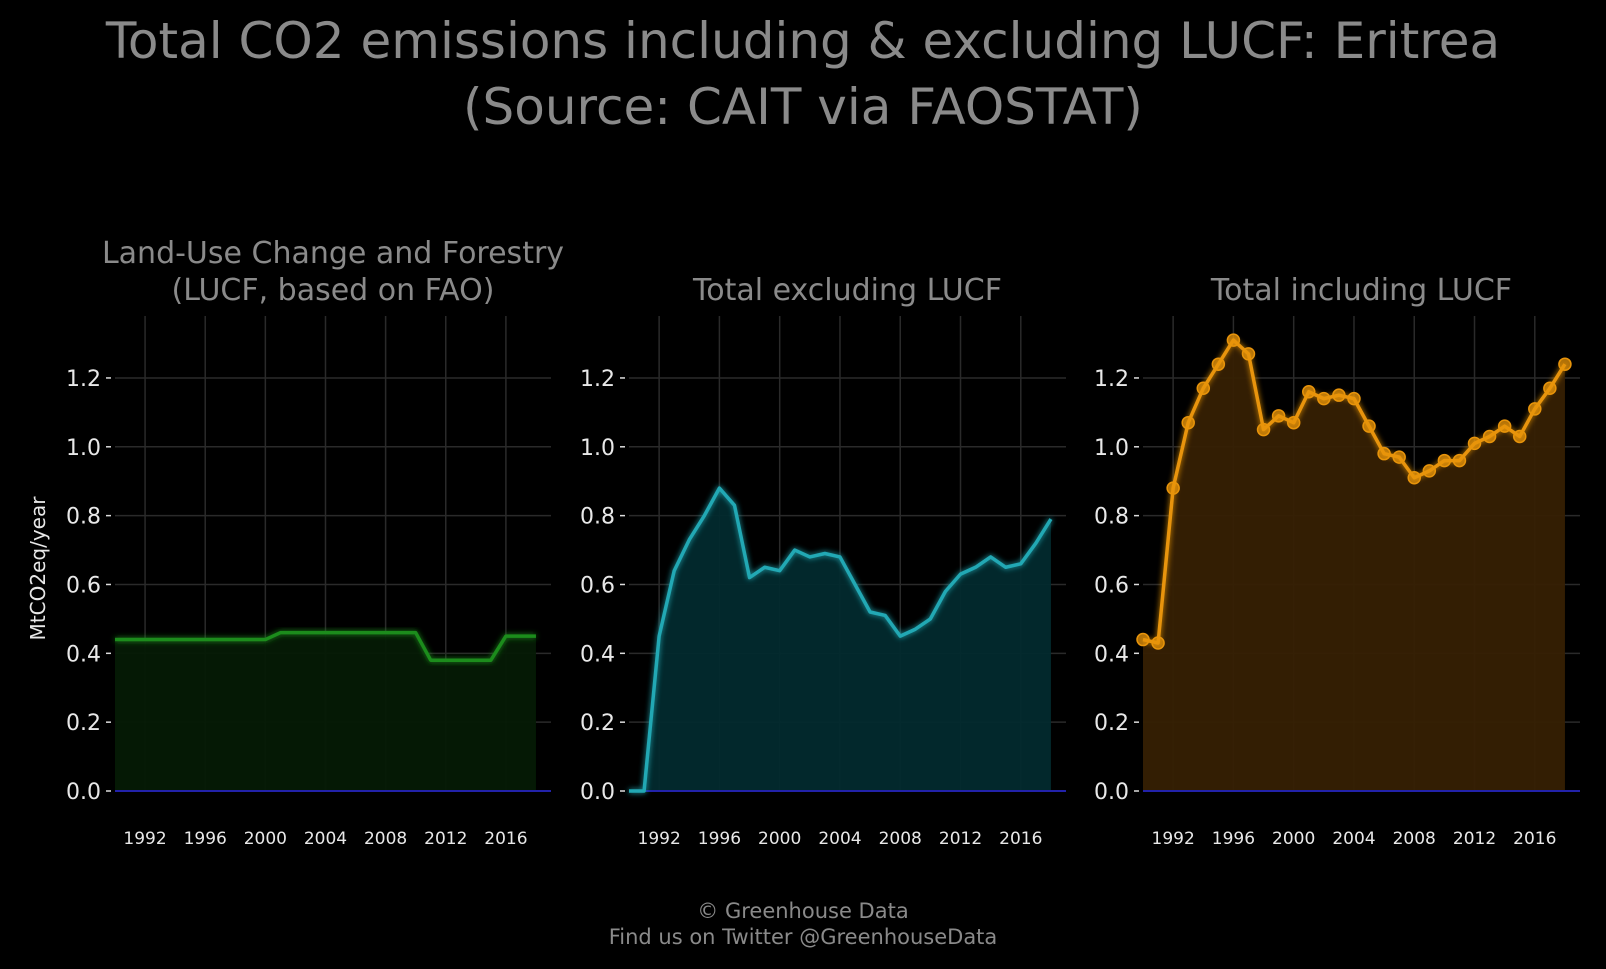 The width and height of the screenshot is (1606, 969). I want to click on panel-title: Land-Use Change and Forestry, so click(333, 253).